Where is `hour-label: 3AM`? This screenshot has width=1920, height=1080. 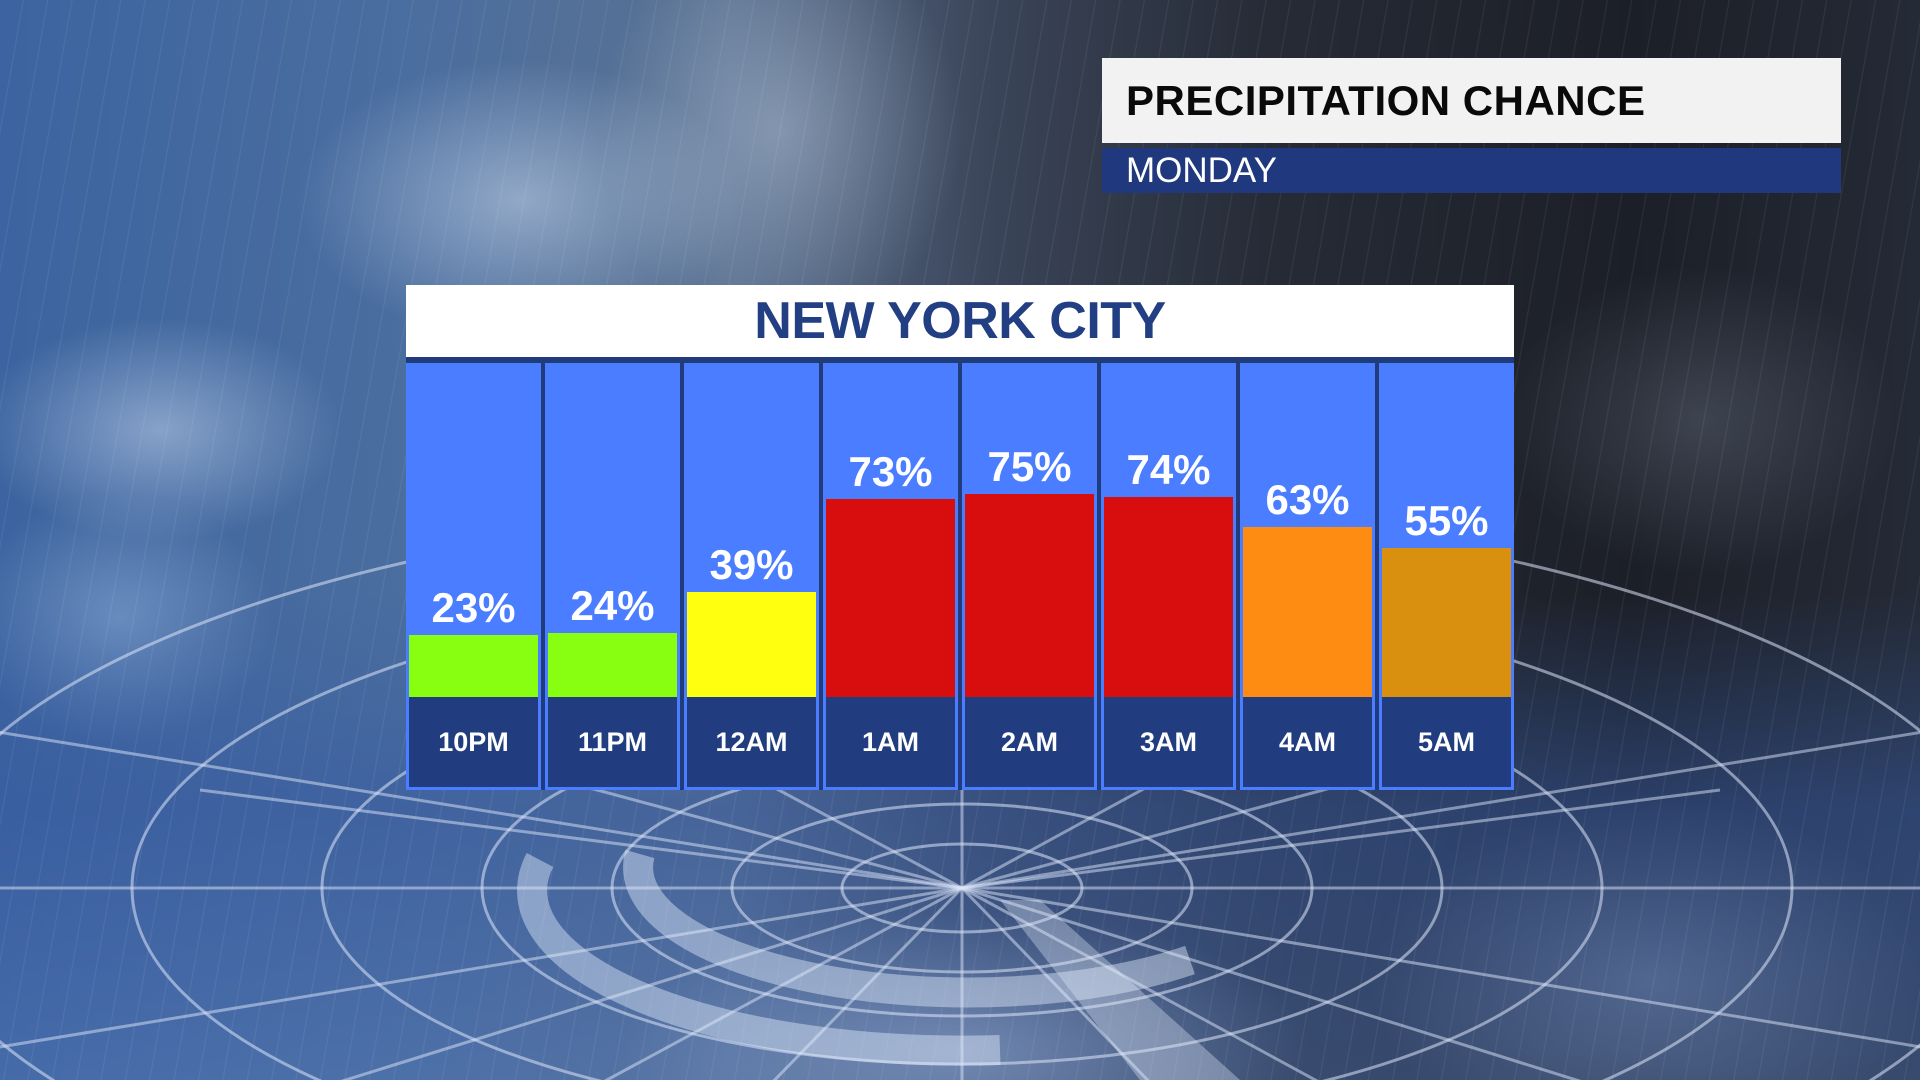
hour-label: 3AM is located at coordinates (1168, 742).